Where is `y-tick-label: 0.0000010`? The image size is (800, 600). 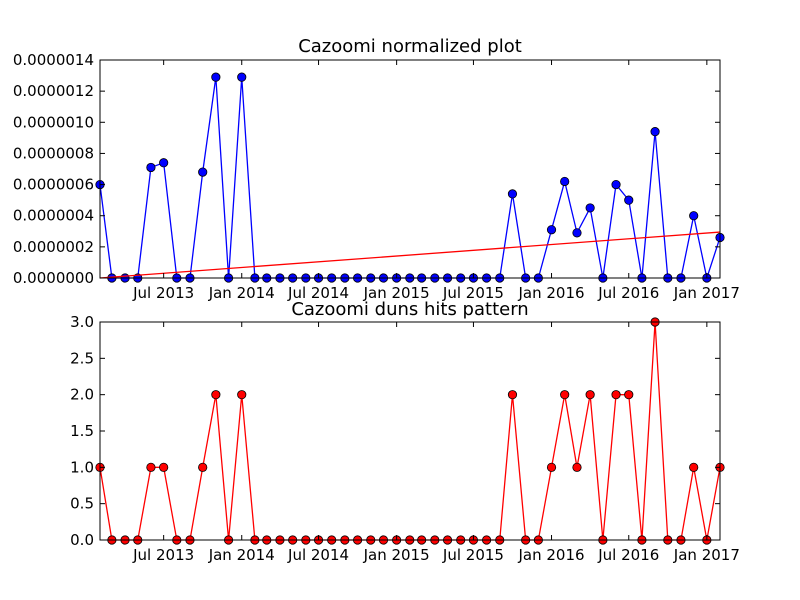
y-tick-label: 0.0000010 is located at coordinates (53, 122).